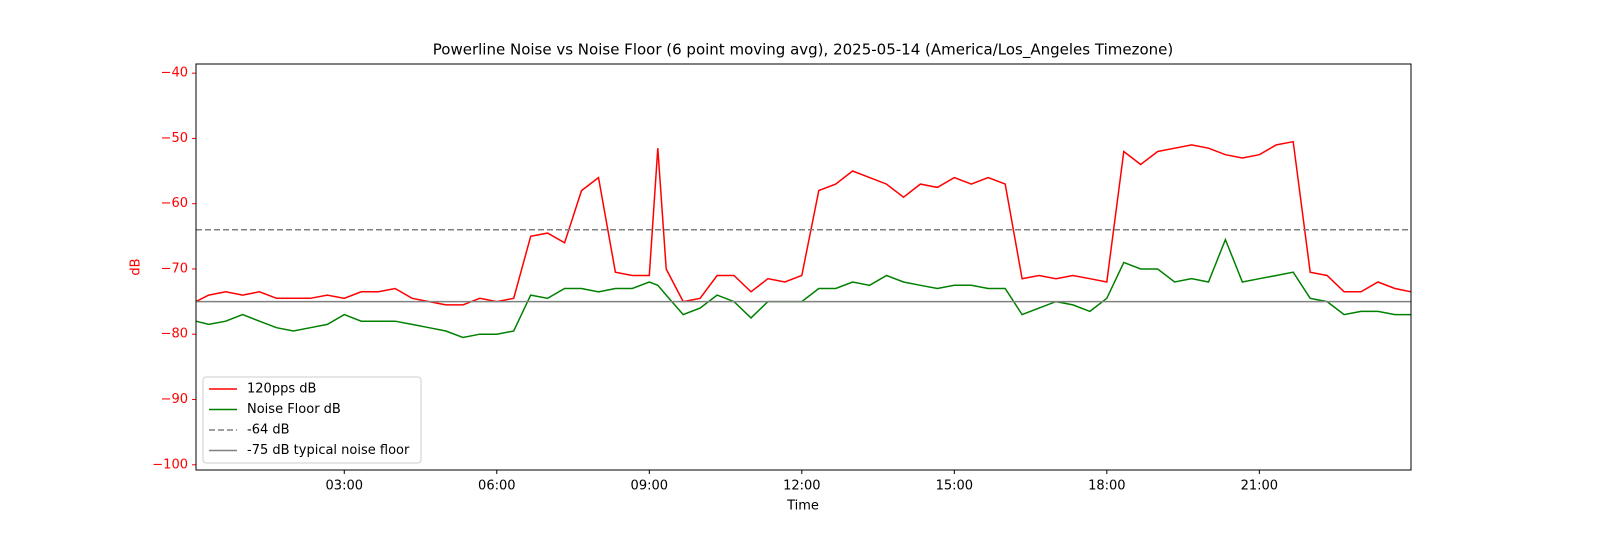  I want to click on x-tick-label: 12:00, so click(801, 486).